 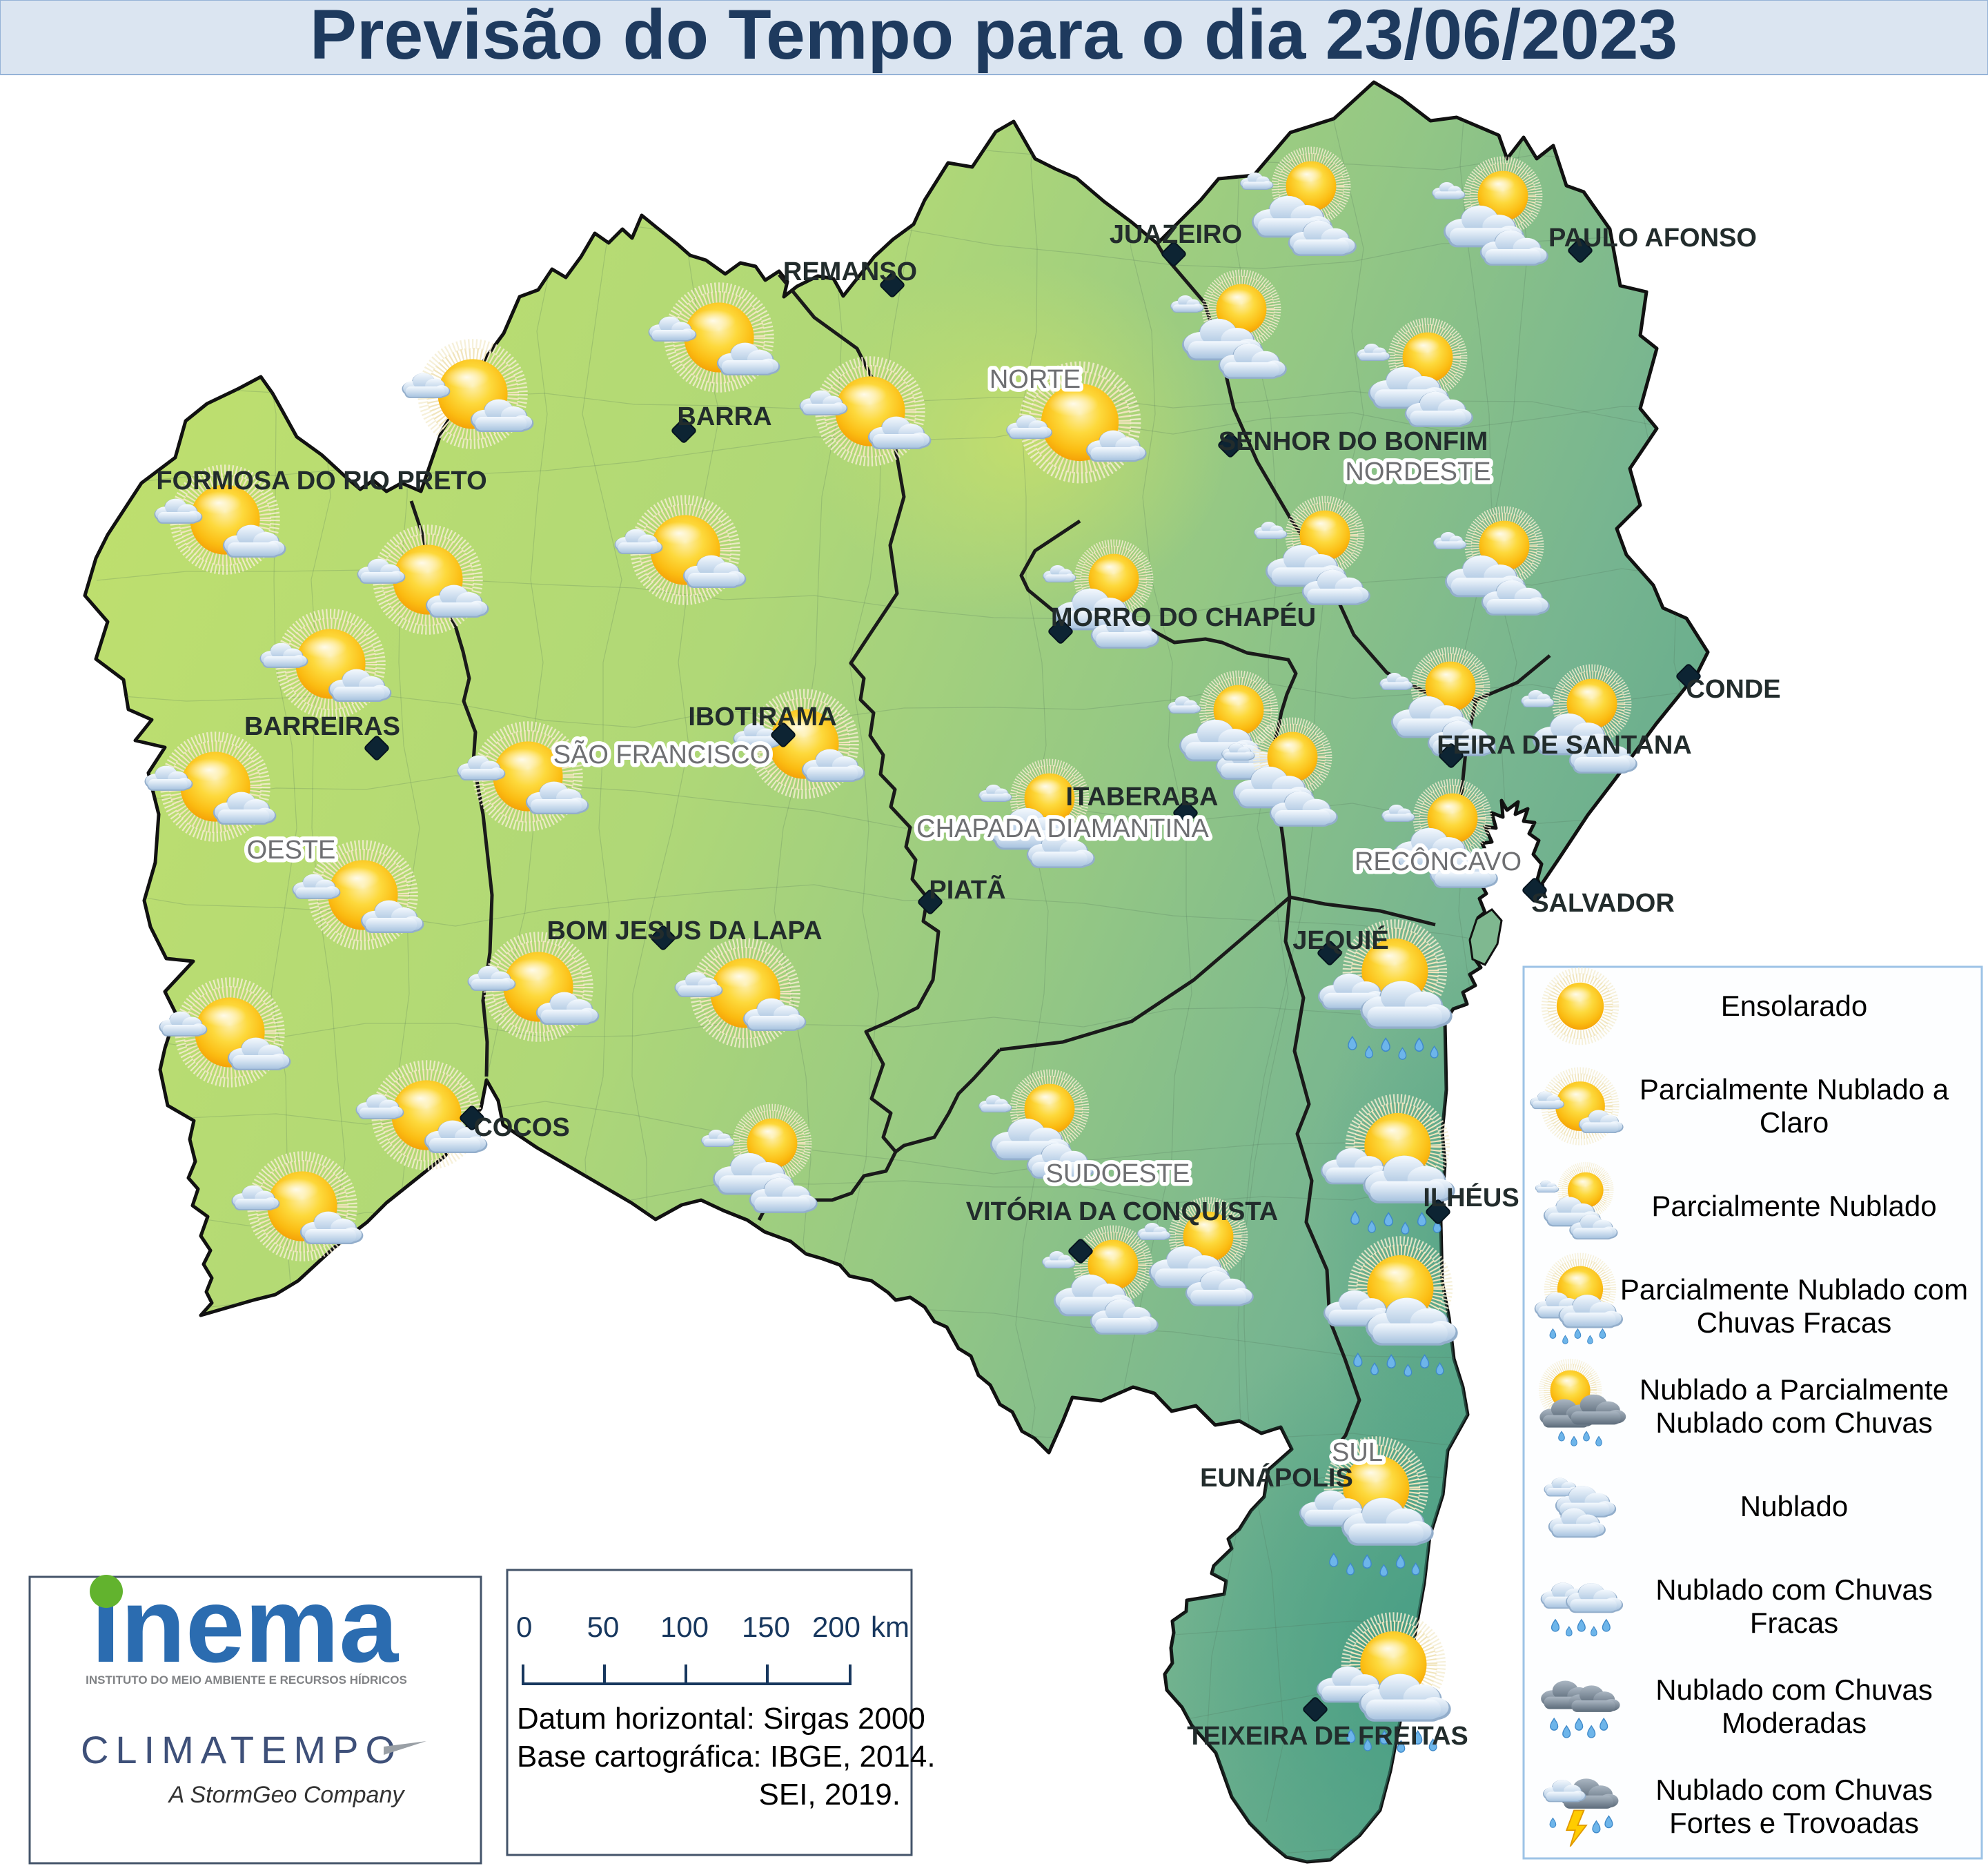 I want to click on svg-text: RECÔNCAVO, so click(x=1438, y=861).